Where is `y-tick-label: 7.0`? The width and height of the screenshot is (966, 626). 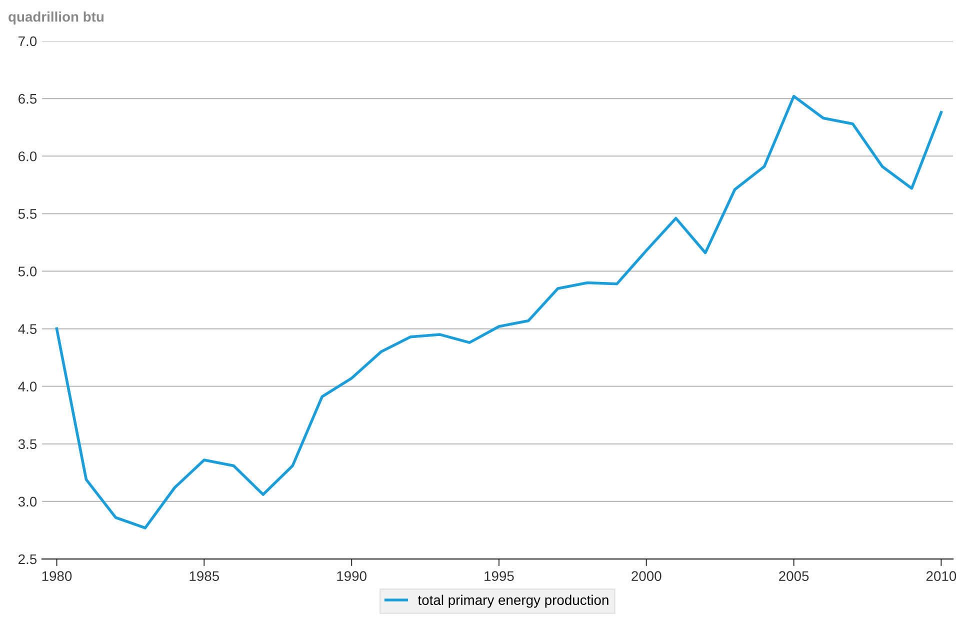 y-tick-label: 7.0 is located at coordinates (27, 41).